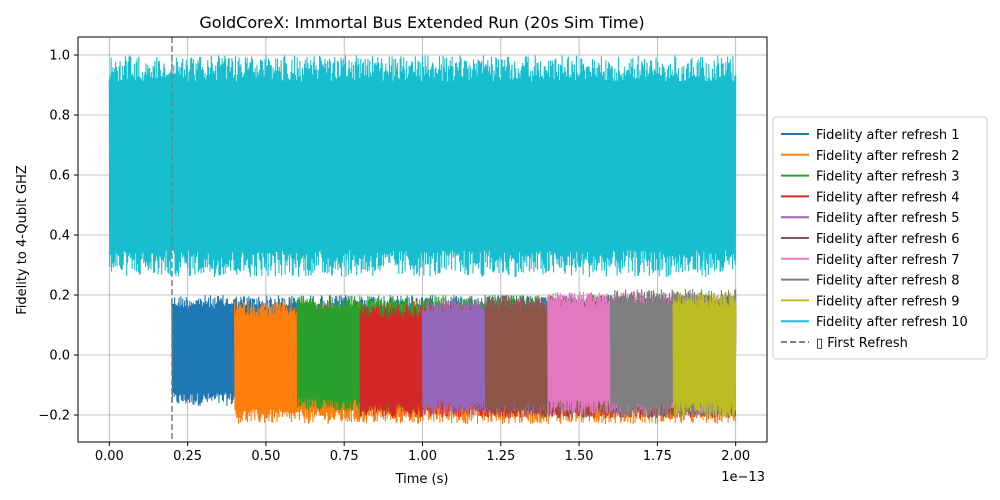 Image resolution: width=1000 pixels, height=500 pixels. Describe the element at coordinates (22, 240) in the screenshot. I see `y-axis-label: Fidelity to 4-Qubit GHZ` at that location.